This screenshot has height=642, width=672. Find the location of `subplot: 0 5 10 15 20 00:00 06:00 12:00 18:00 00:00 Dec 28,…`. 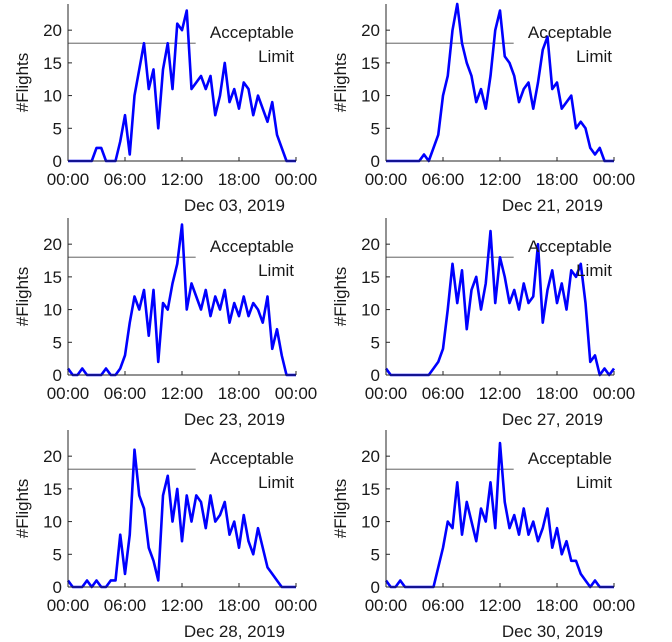

subplot: 0 5 10 15 20 00:00 06:00 12:00 18:00 00:00 Dec 28,… is located at coordinates (165, 535).